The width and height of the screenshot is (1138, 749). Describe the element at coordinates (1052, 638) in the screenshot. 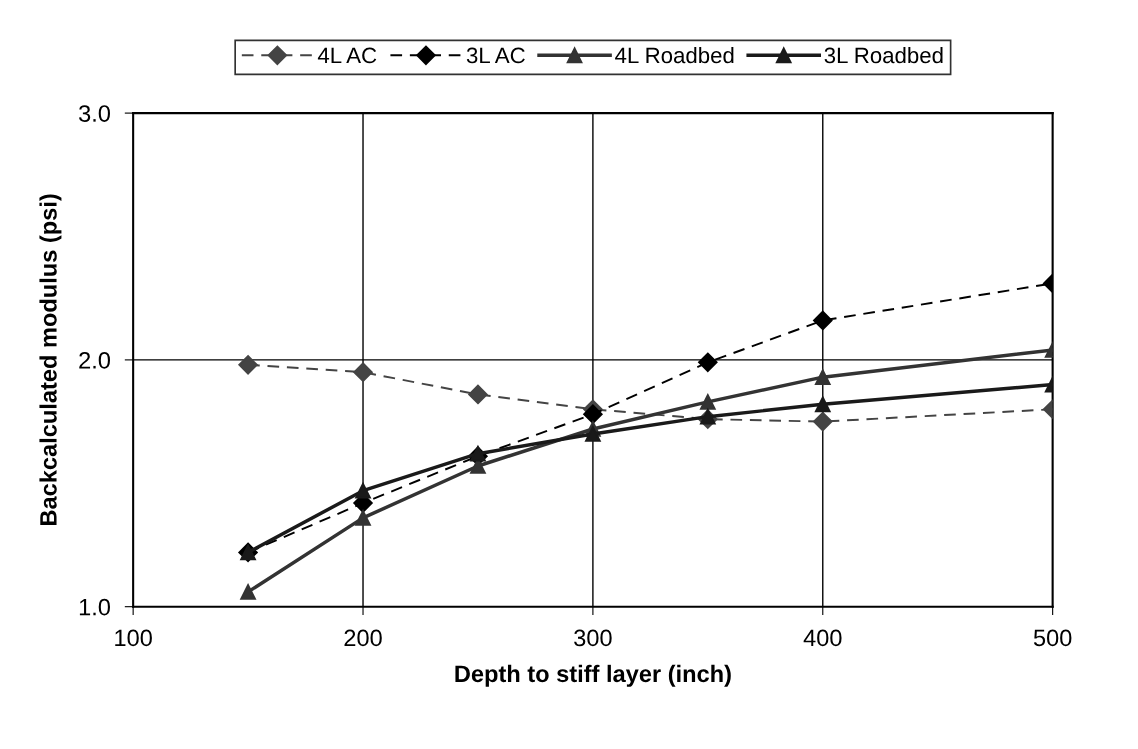

I see `x-tick-label: 500` at that location.